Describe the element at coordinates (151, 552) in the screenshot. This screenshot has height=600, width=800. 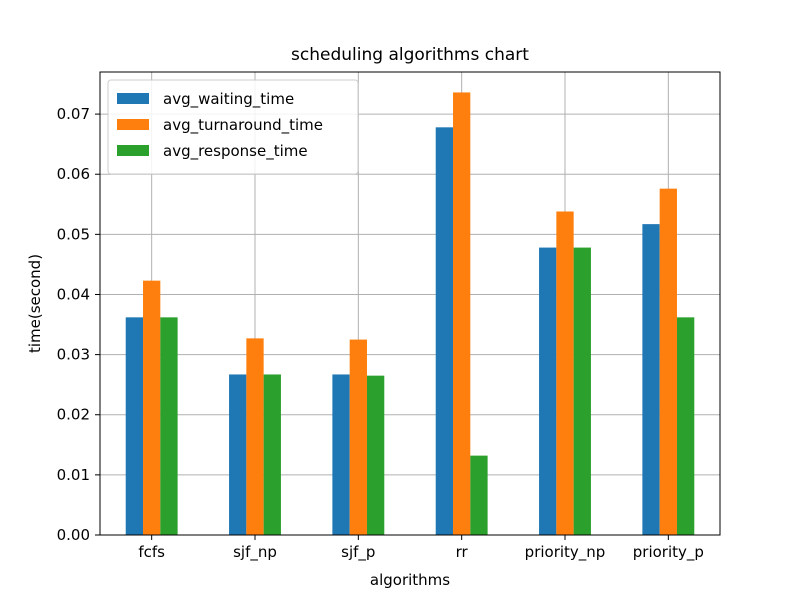
I see `x-tick-label: fcfs` at that location.